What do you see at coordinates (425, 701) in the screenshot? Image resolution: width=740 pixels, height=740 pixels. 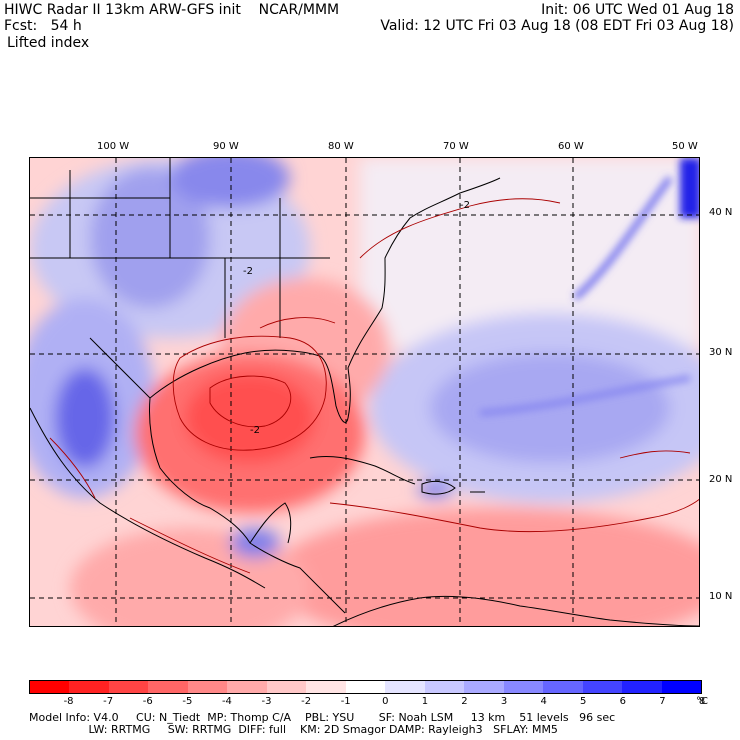 I see `colorbar-tick-label: 1` at bounding box center [425, 701].